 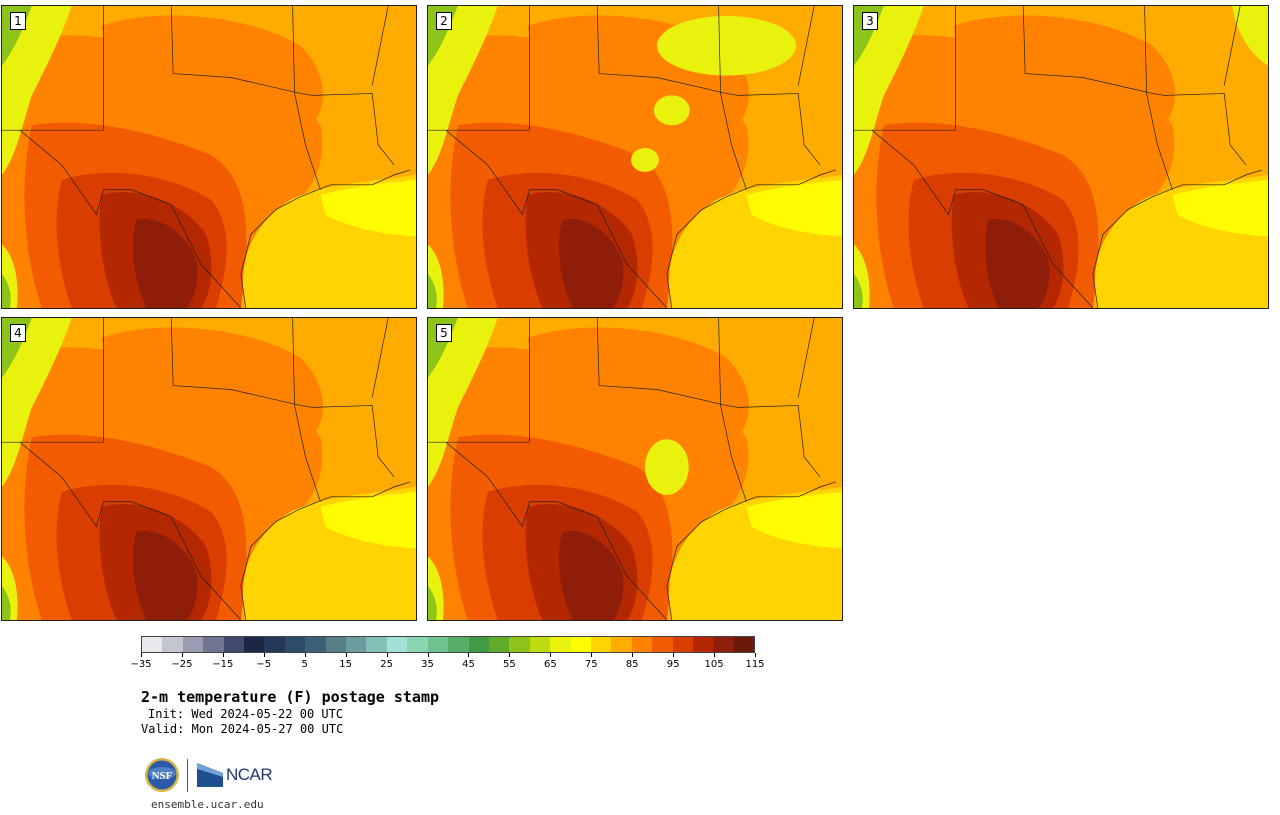 What do you see at coordinates (18, 21) in the screenshot?
I see `member-label: 1` at bounding box center [18, 21].